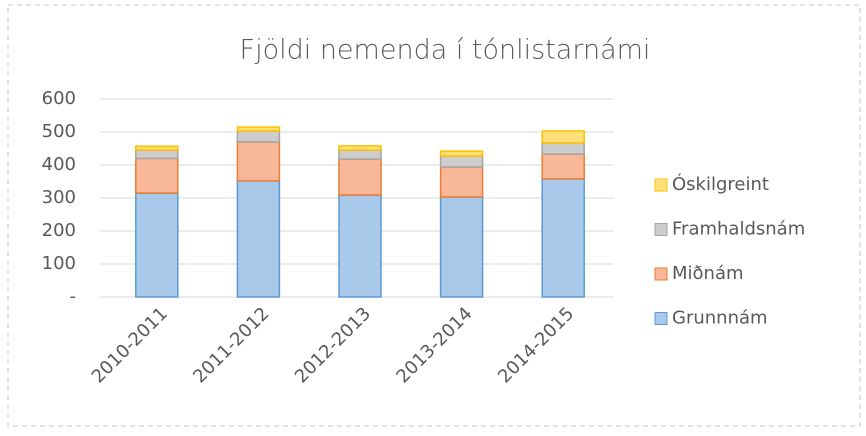 Image resolution: width=866 pixels, height=436 pixels. I want to click on legend-label: Framhaldsnám, so click(738, 229).